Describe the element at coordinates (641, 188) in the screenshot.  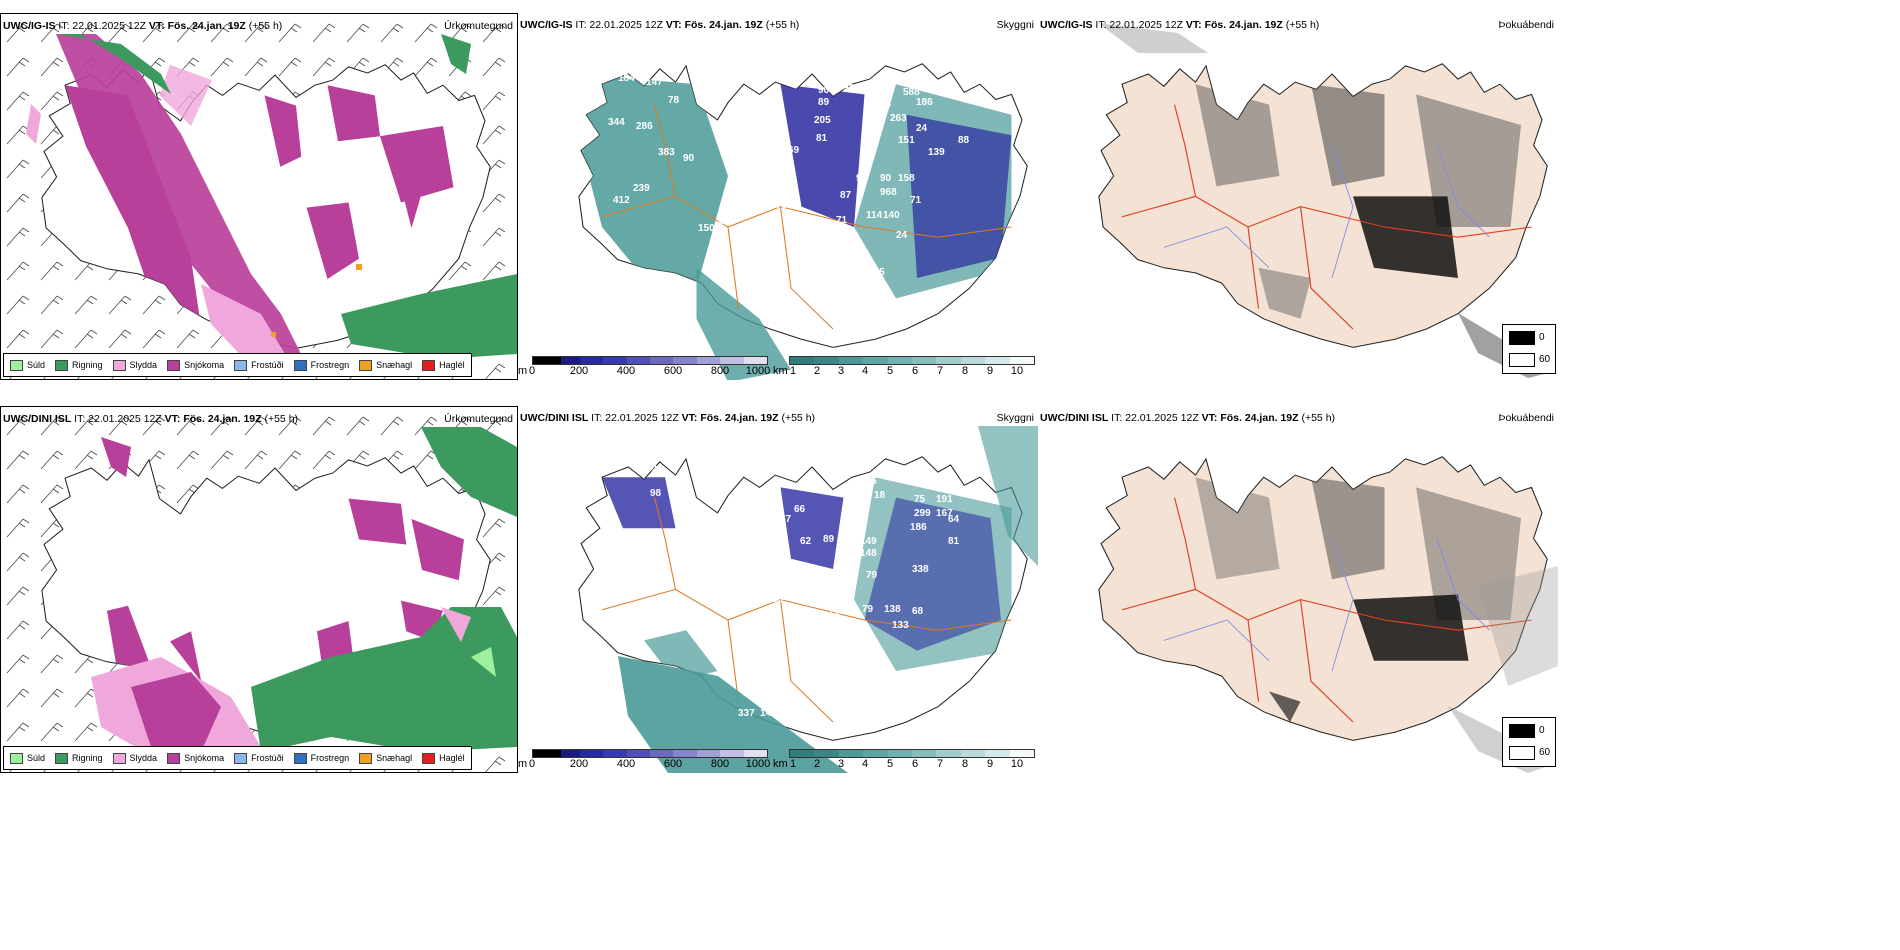
I see `svg-text: 239` at that location.